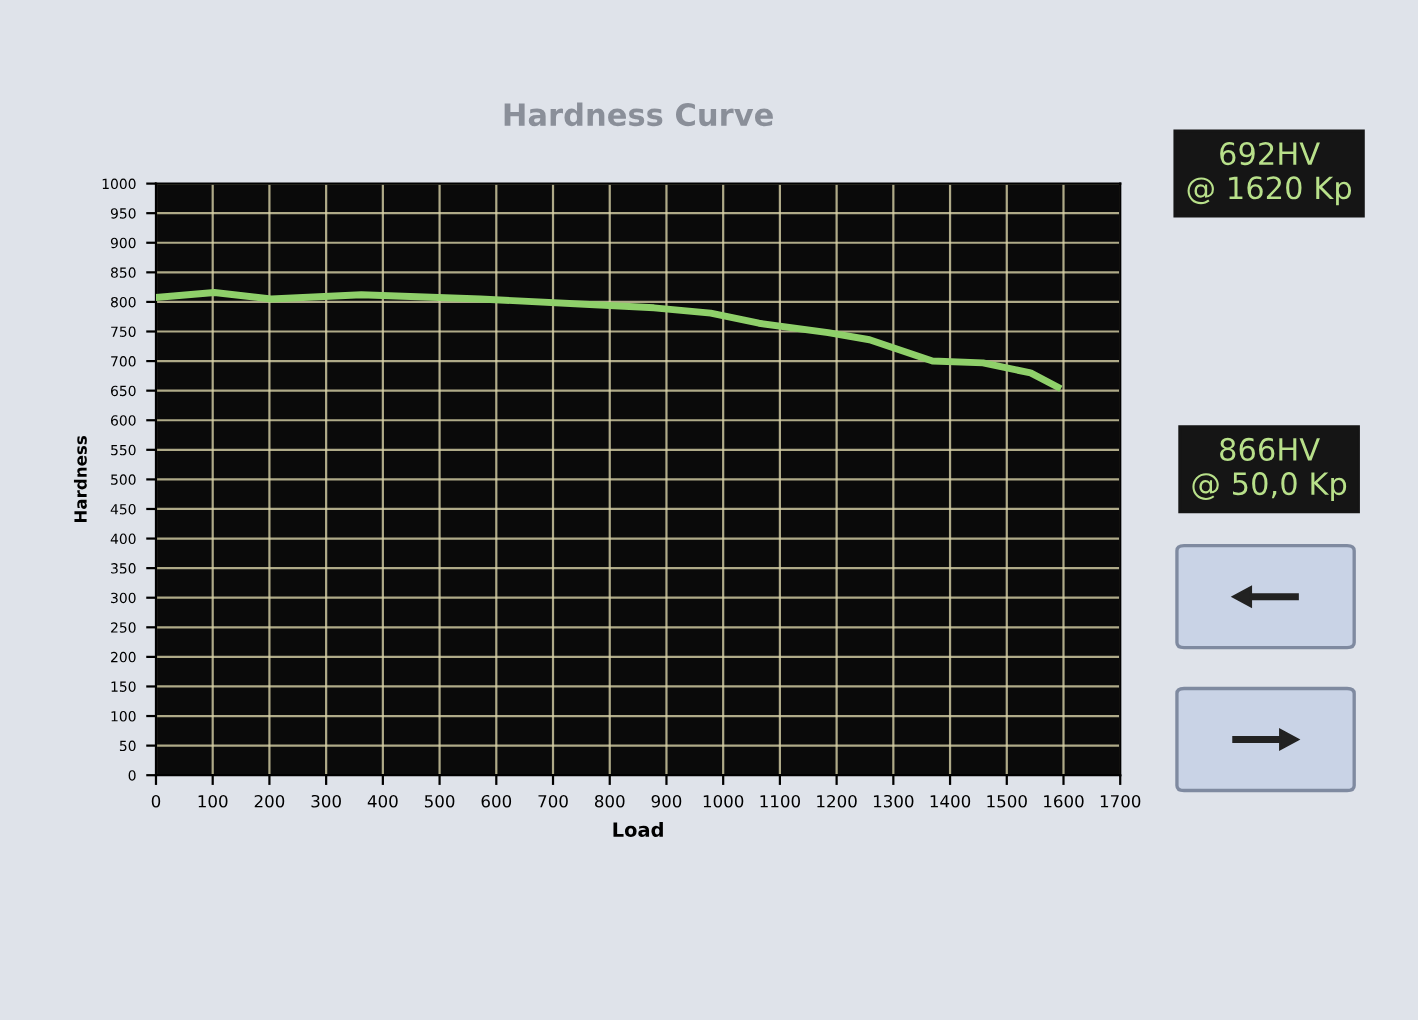  What do you see at coordinates (1269, 174) in the screenshot?
I see `text: 692HV @ 1620 Kp` at bounding box center [1269, 174].